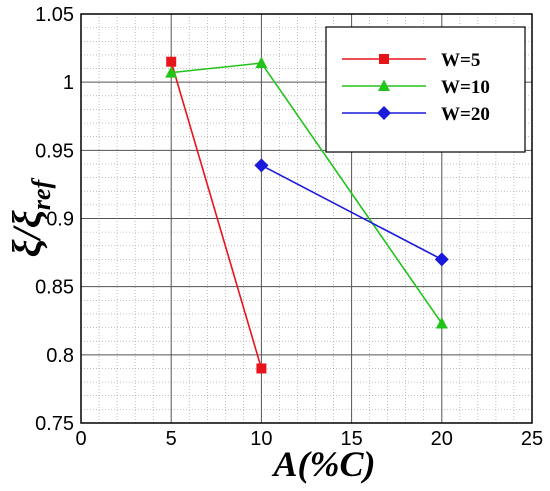  Describe the element at coordinates (54, 151) in the screenshot. I see `y-tick-label: 0.95` at that location.